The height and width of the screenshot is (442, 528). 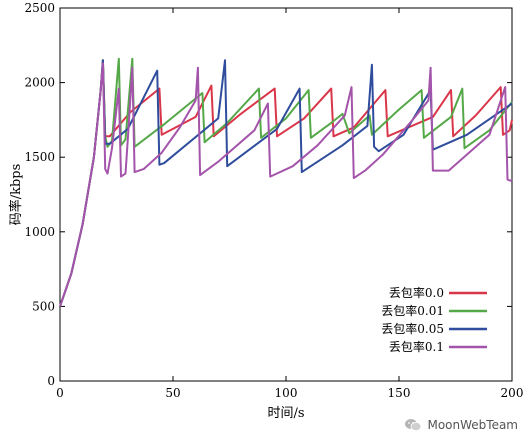 I want to click on legend: 丢包率0.0 丢包率0.01 丢包率0.05 丢包率0.1, so click(x=434, y=319).